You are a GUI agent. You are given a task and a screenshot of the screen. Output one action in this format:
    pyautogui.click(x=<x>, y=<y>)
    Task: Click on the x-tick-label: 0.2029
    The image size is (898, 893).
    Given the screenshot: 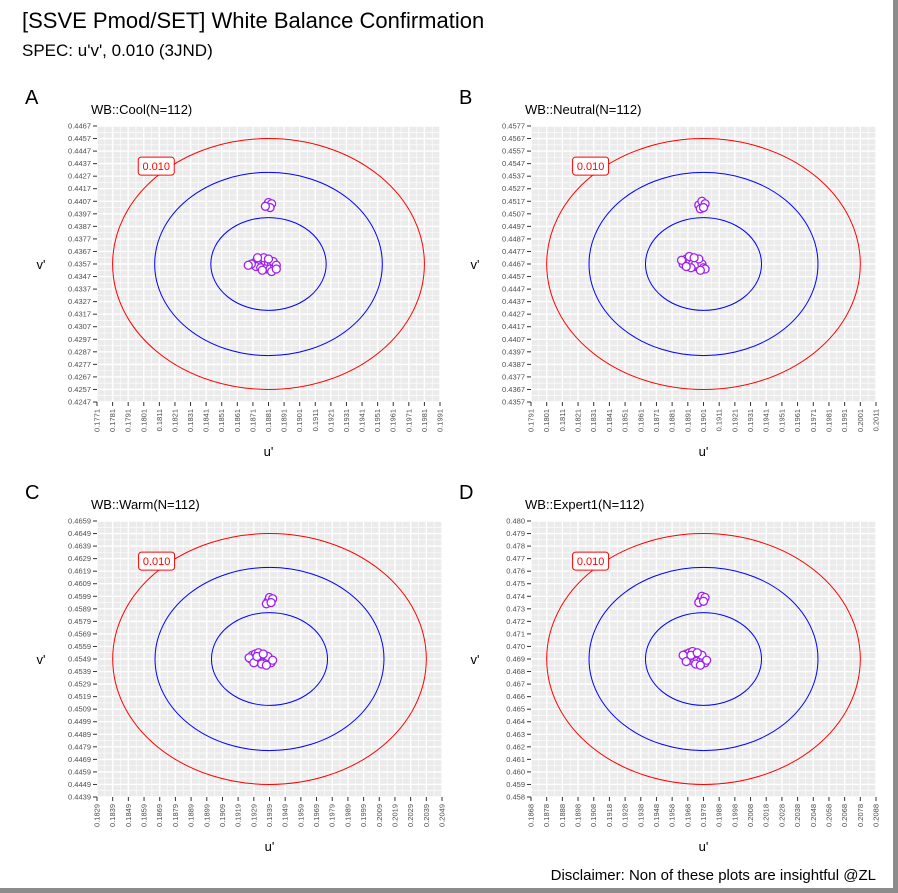 What is the action you would take?
    pyautogui.click(x=410, y=815)
    